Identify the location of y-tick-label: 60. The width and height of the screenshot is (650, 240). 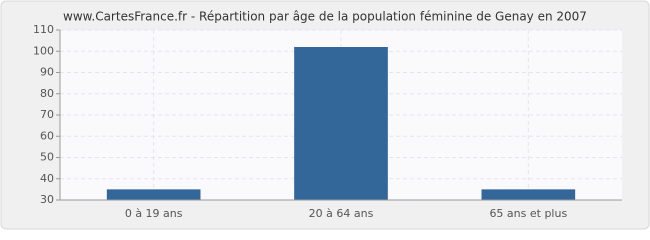
(47, 135).